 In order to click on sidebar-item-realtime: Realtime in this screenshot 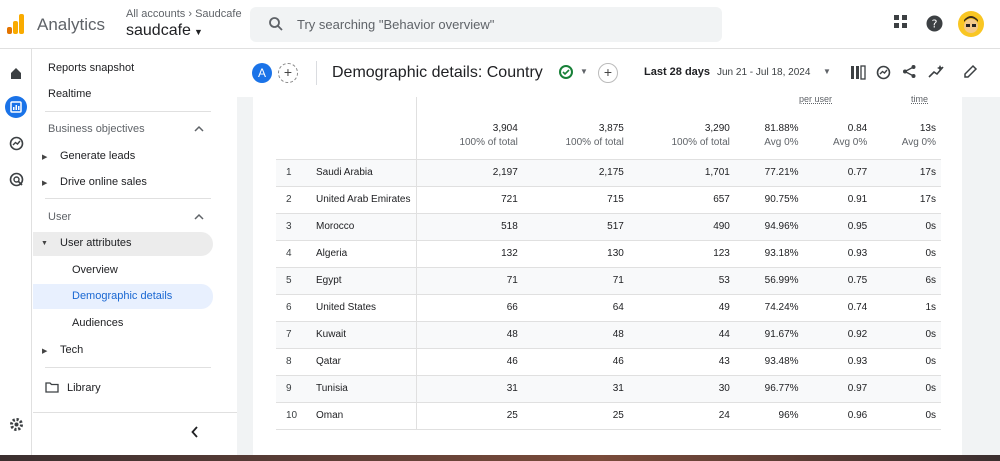, I will do `click(70, 94)`.